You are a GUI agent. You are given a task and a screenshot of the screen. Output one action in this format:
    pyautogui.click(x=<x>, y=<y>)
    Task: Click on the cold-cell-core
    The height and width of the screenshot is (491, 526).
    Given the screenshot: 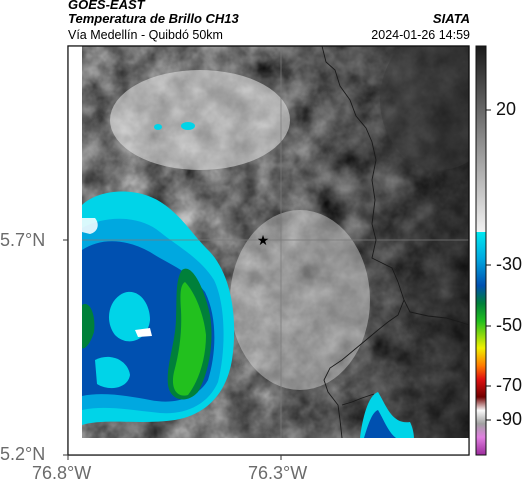 What is the action you would take?
    pyautogui.click(x=380, y=424)
    